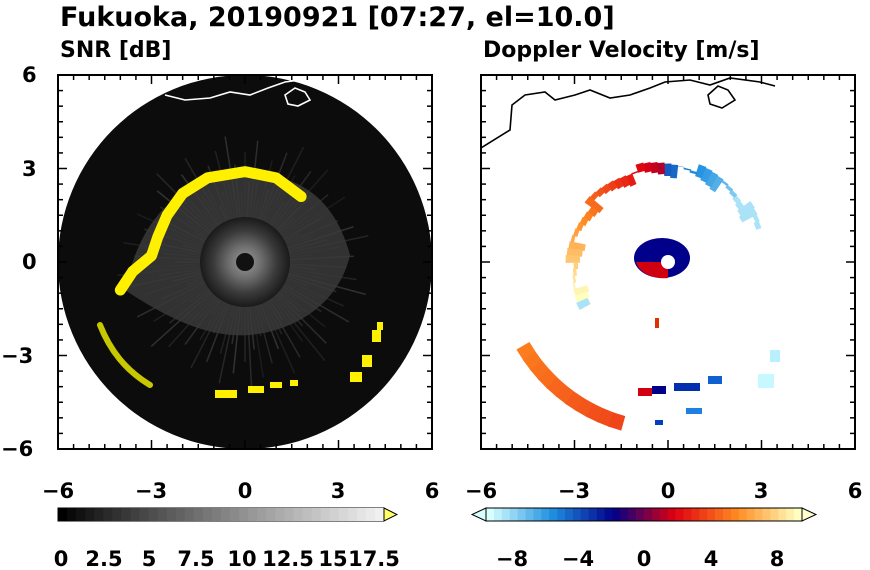  I want to click on snr-colorbar-label: 7.5, so click(195, 558).